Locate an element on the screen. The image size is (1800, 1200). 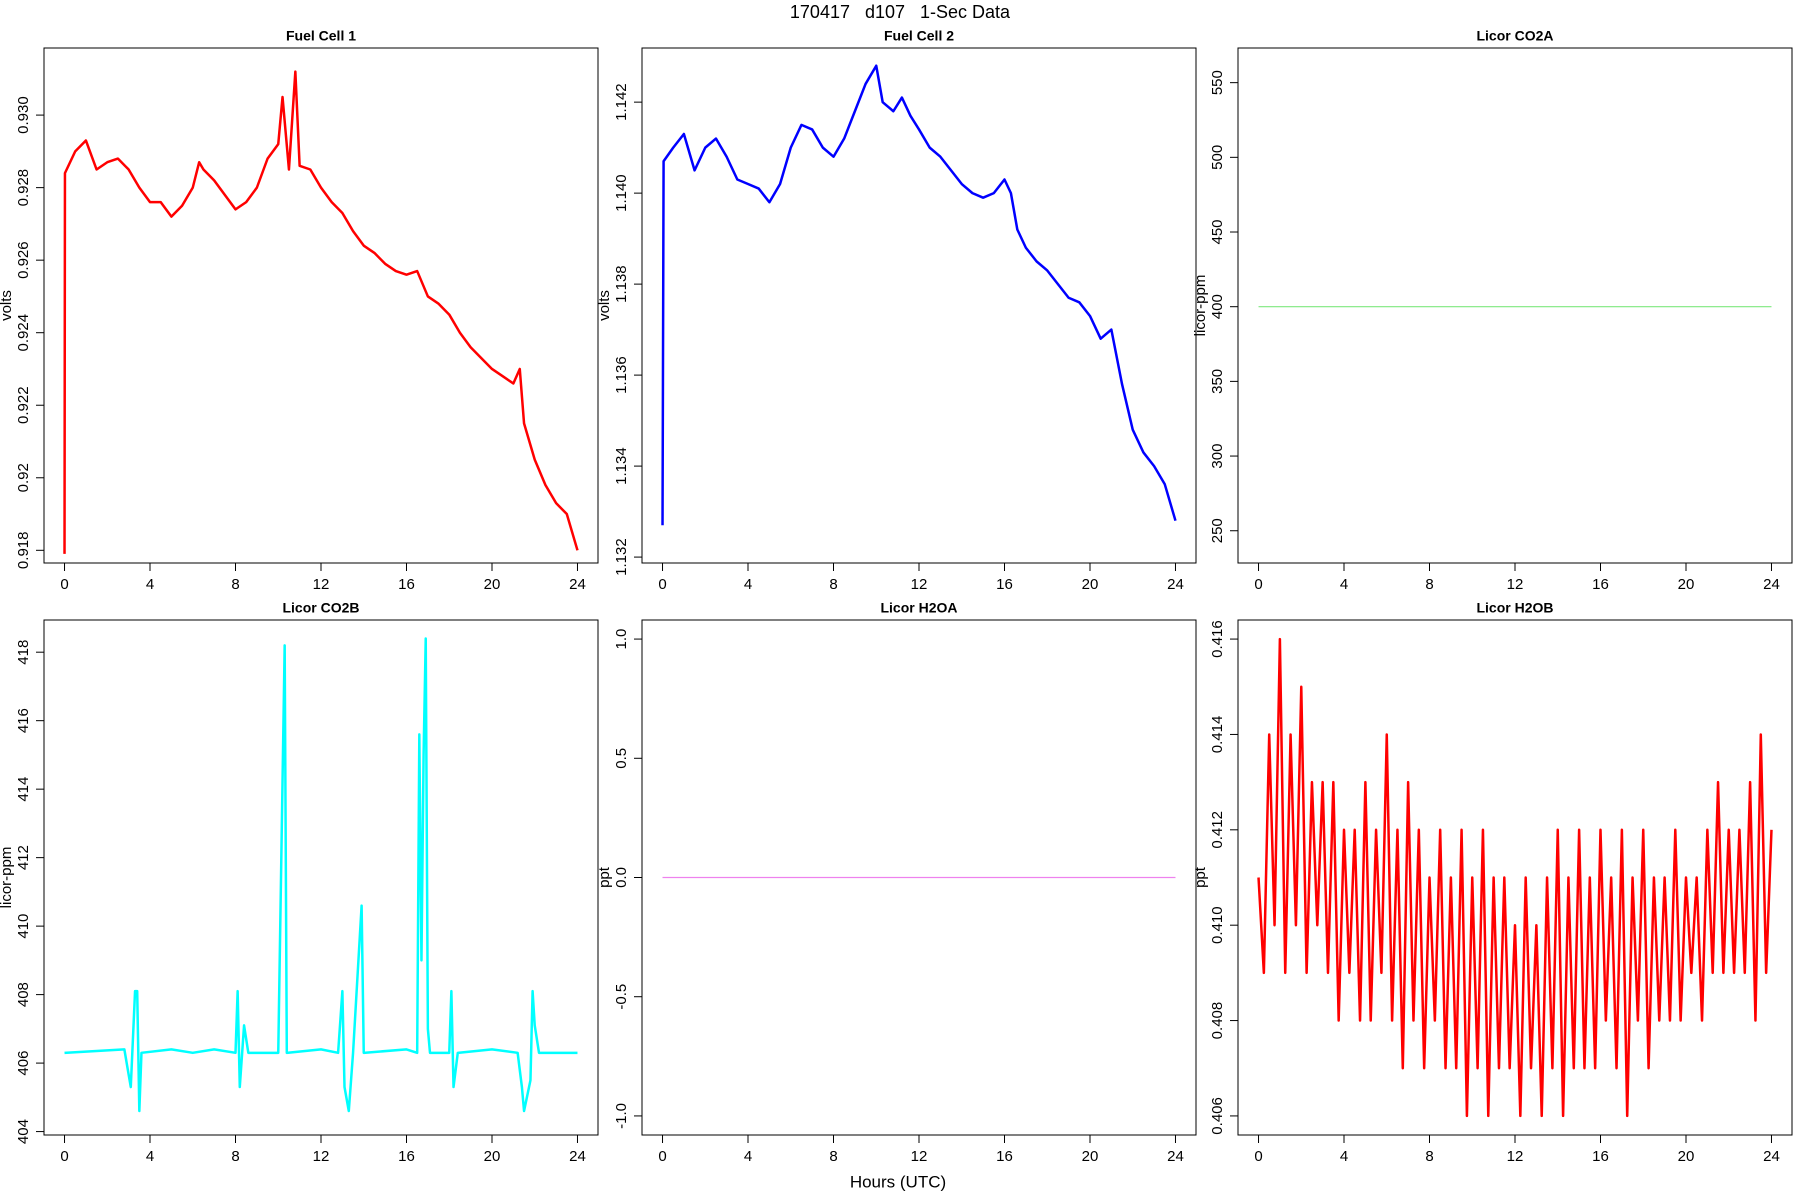
y-tick-label: 1.136 is located at coordinates (621, 375).